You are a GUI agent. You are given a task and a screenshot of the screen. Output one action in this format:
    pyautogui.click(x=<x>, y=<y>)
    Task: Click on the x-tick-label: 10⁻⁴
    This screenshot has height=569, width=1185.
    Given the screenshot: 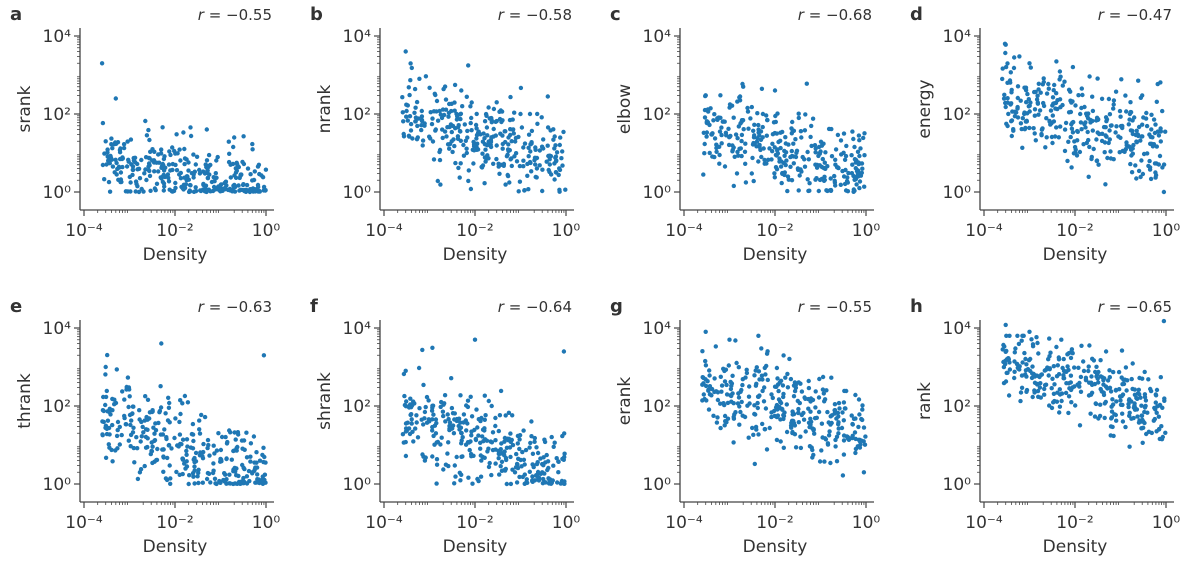 What is the action you would take?
    pyautogui.click(x=84, y=231)
    